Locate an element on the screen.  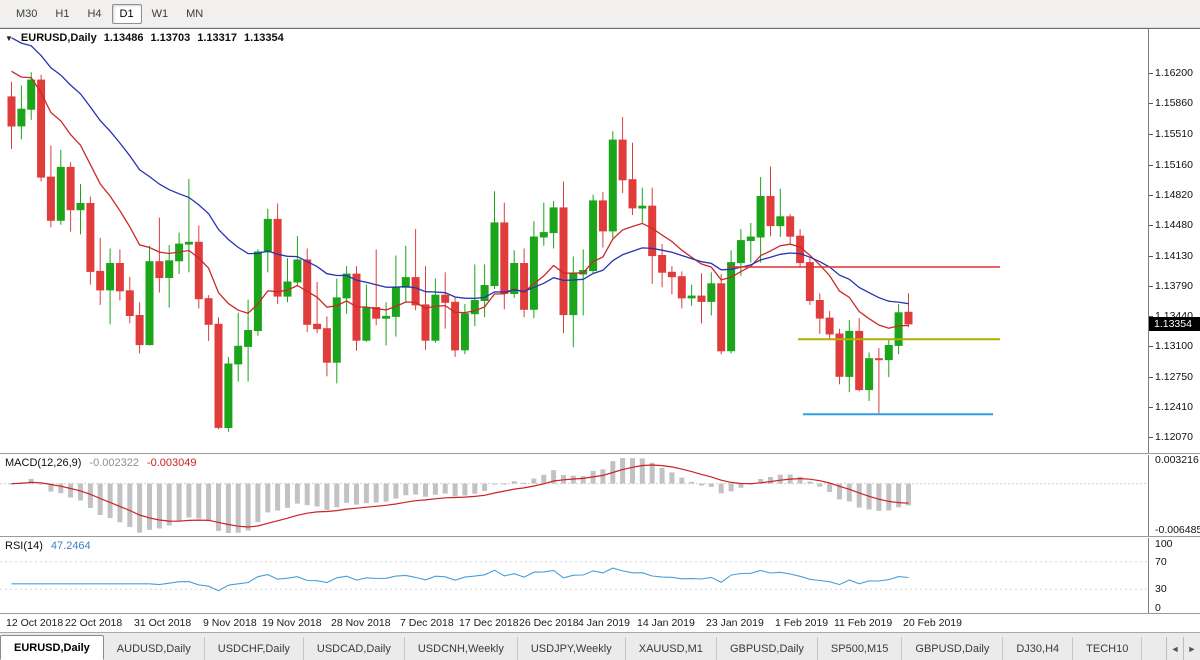
rsi-header: RSI(14) 47.2464 is located at coordinates (48, 546).